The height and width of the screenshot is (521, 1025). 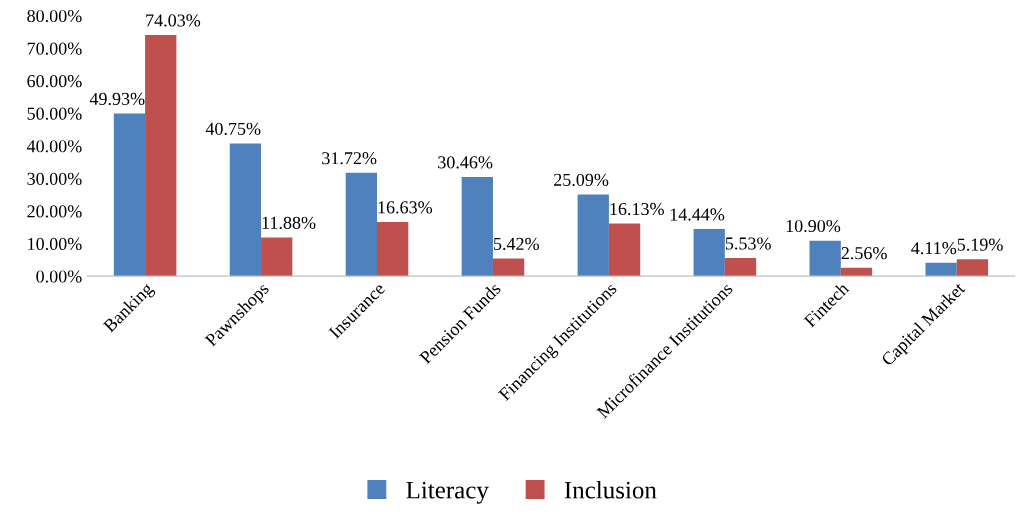 What do you see at coordinates (465, 162) in the screenshot?
I see `data-label: 30.46%` at bounding box center [465, 162].